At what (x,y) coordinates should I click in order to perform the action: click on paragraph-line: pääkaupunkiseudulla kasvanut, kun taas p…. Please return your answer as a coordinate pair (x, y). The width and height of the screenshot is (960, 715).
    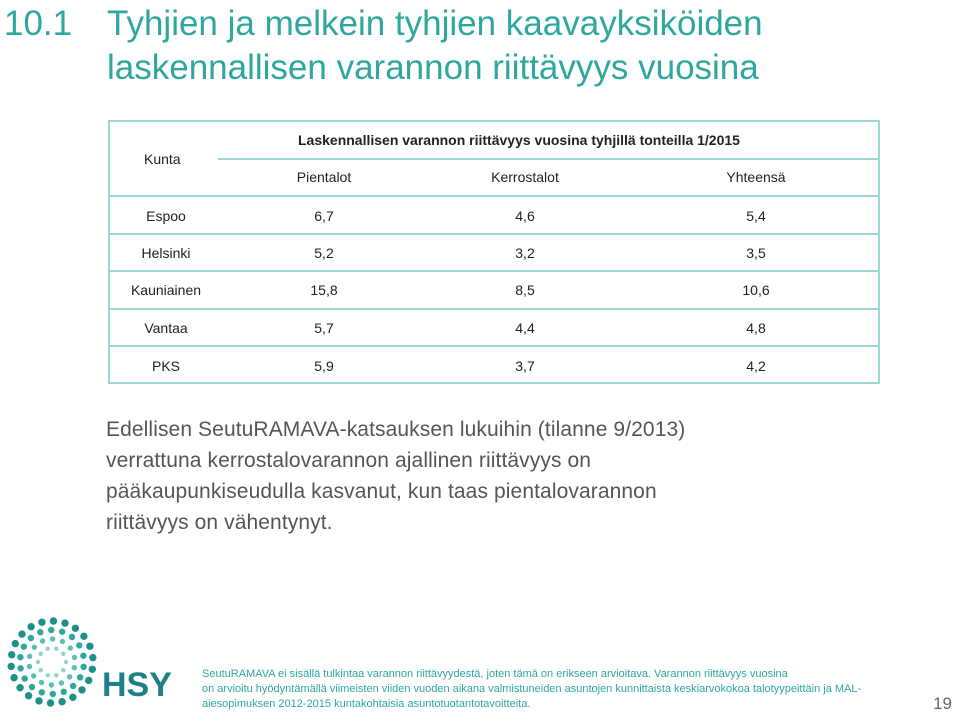
    Looking at the image, I should click on (381, 491).